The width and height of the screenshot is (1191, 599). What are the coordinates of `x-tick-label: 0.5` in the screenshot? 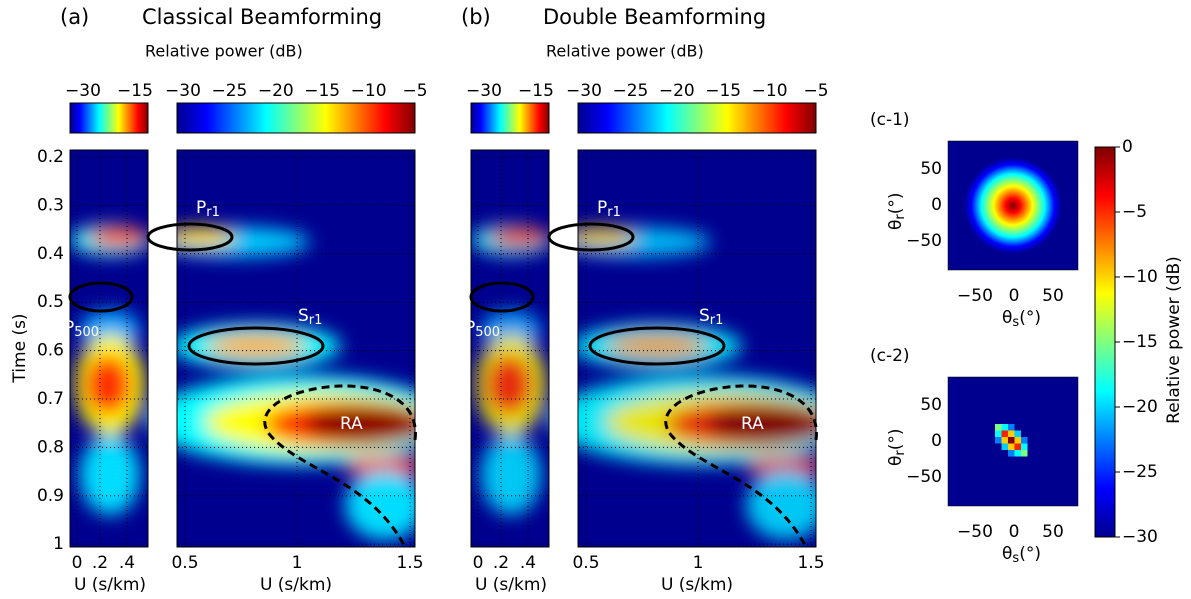 It's located at (184, 563).